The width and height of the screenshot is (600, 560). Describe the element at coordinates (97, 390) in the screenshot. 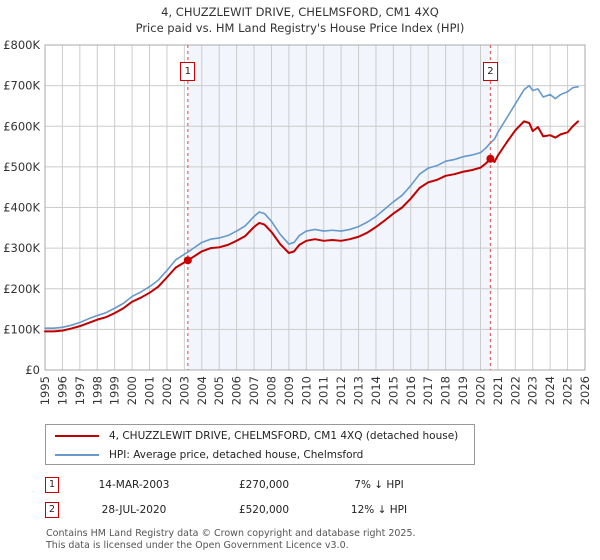

I see `x-axis-tick-label: 1998` at that location.